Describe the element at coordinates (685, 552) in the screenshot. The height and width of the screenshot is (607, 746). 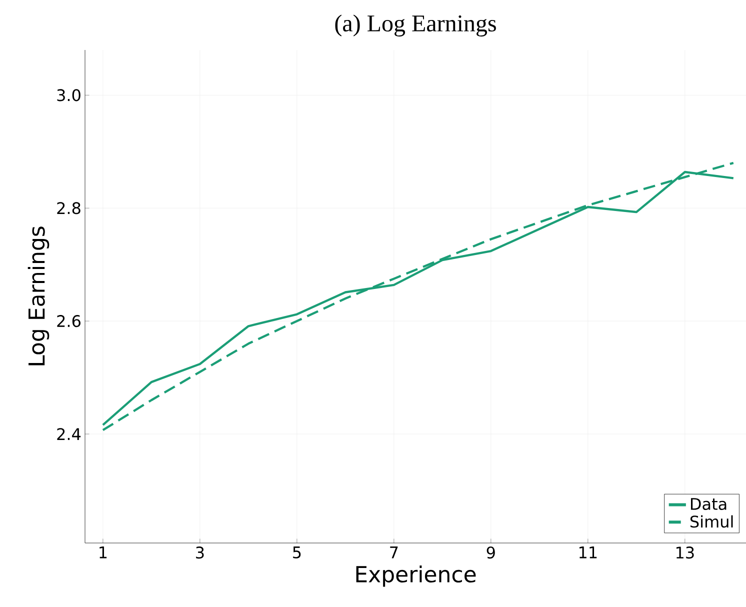
I see `x-tick-label: 13` at that location.